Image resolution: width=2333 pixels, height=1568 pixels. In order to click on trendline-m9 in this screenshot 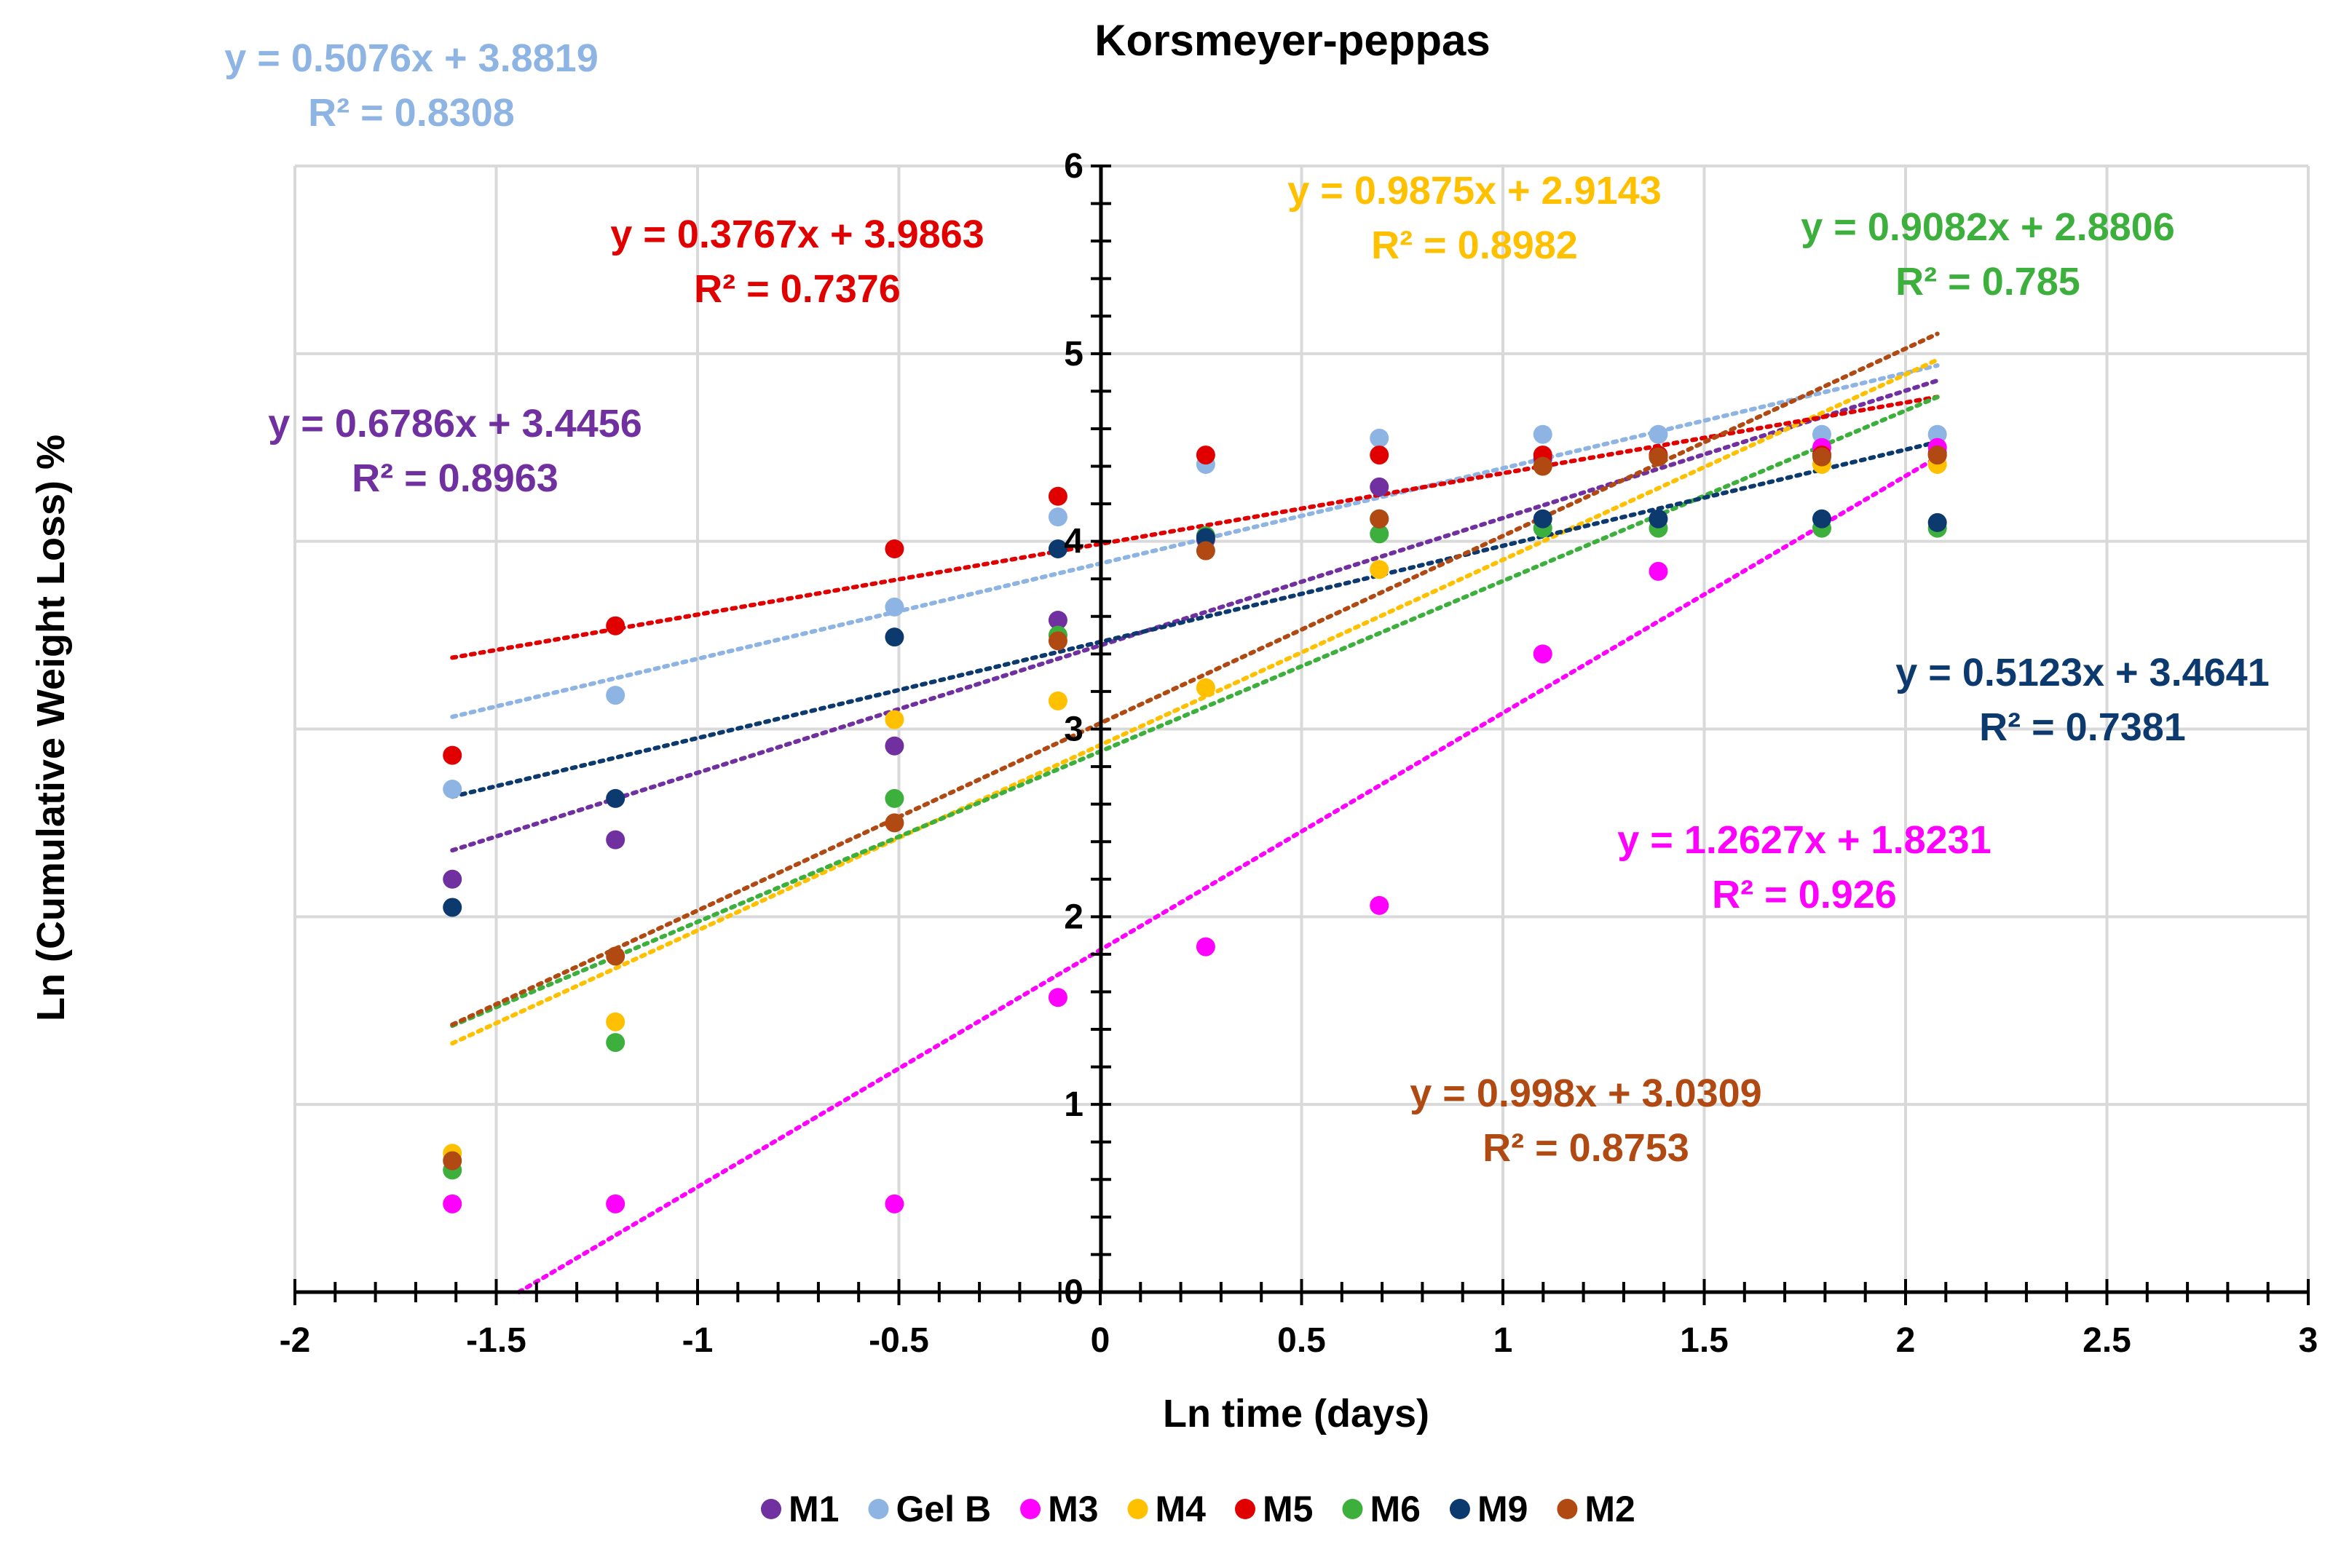, I will do `click(1195, 619)`.